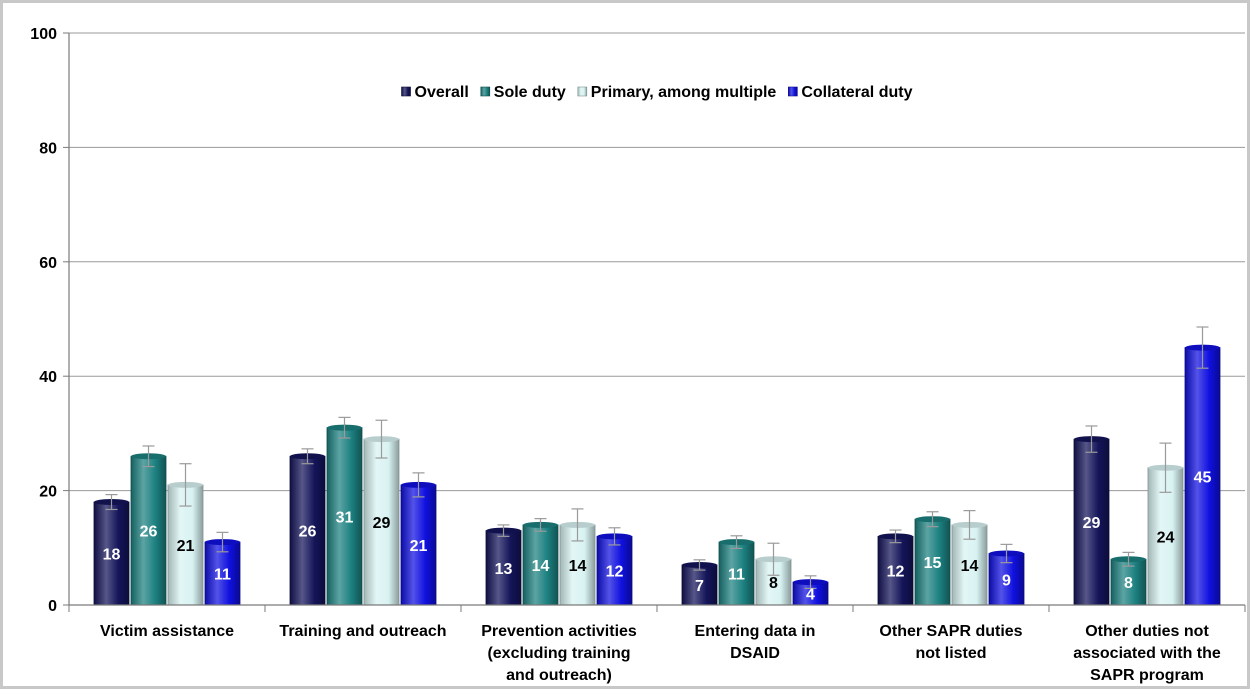 The image size is (1250, 692). What do you see at coordinates (50, 320) in the screenshot?
I see `y-axis: 0 20 40 60 80 100` at bounding box center [50, 320].